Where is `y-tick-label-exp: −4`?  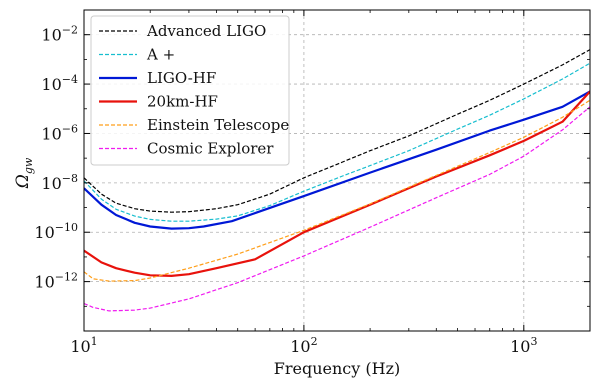
y-tick-label-exp: −4 is located at coordinates (70, 79).